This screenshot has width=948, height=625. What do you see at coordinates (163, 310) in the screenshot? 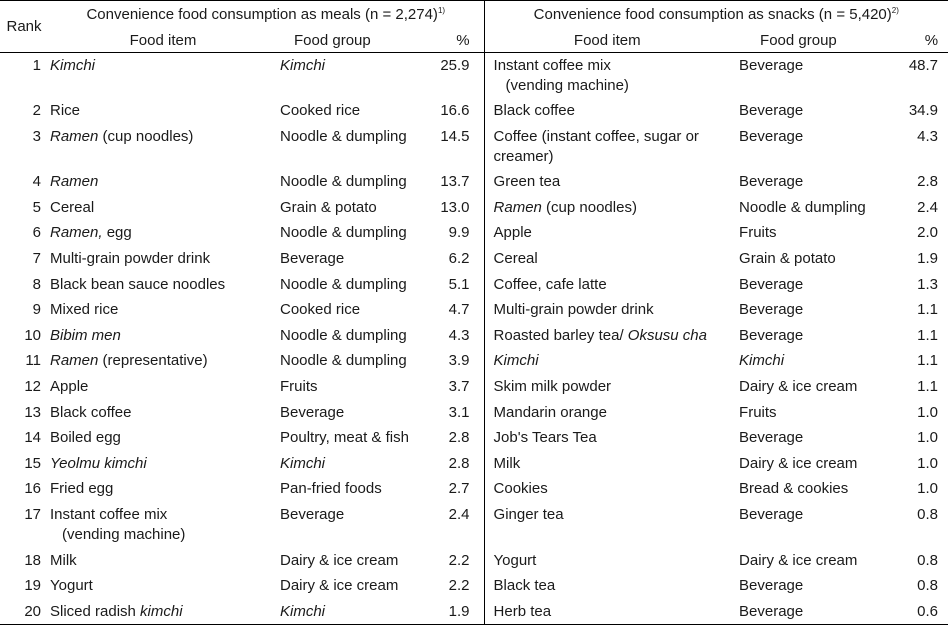
I see `meal-food-item-cell: Mixed rice` at bounding box center [163, 310].